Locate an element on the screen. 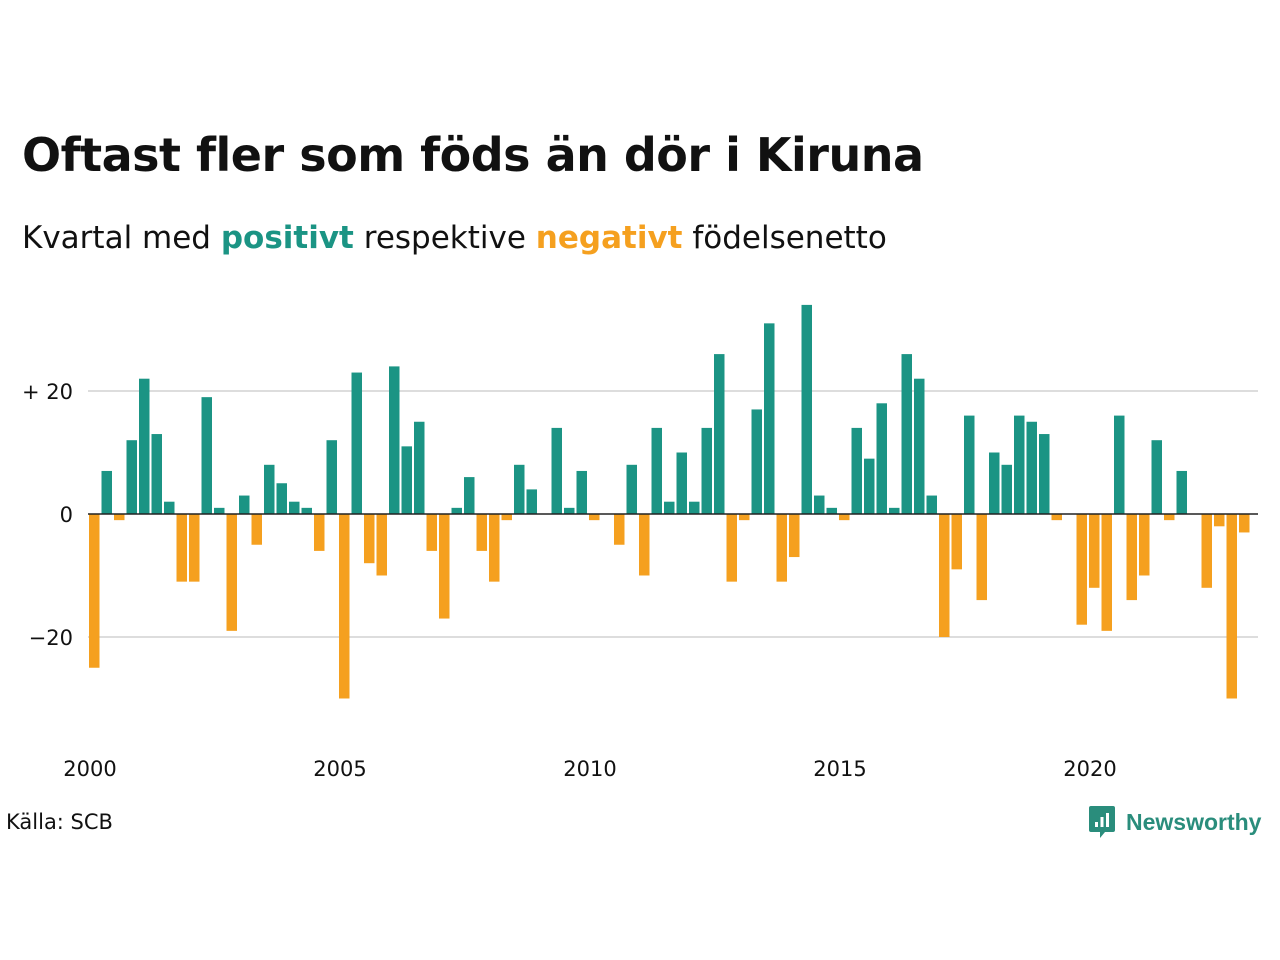  x-tick-label: 2000 is located at coordinates (89, 769).